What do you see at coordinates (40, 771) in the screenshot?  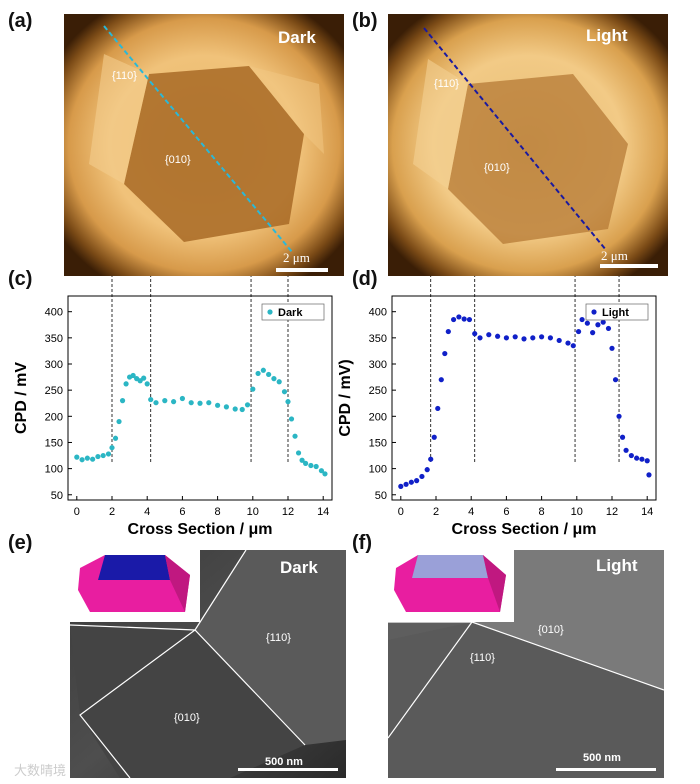 I see `watermark: 大数晴境` at bounding box center [40, 771].